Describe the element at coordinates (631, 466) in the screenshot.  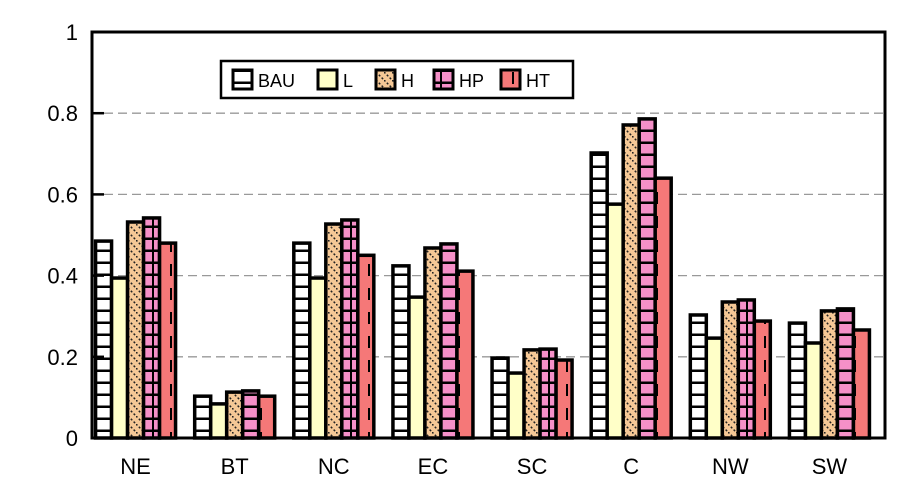
I see `x-tick-label: C` at that location.